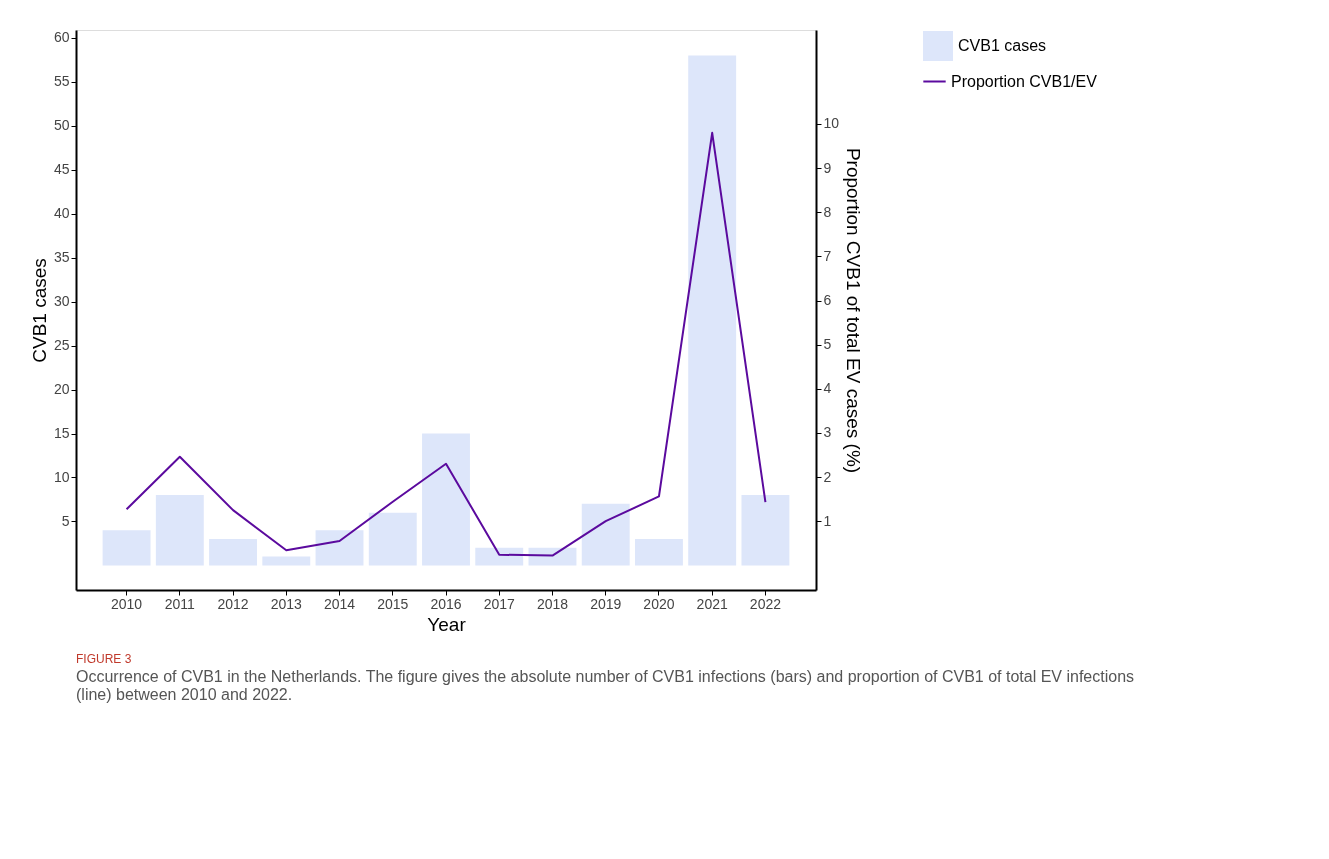 This screenshot has height=859, width=1329. Describe the element at coordinates (605, 685) in the screenshot. I see `text: Occurrence of CVB1 in the Netherlands. The figure gives the absolute number of CVB1 infections (bars) and proportion of CVB1 of total EV infections (line) between 2010 and 2022.` at that location.